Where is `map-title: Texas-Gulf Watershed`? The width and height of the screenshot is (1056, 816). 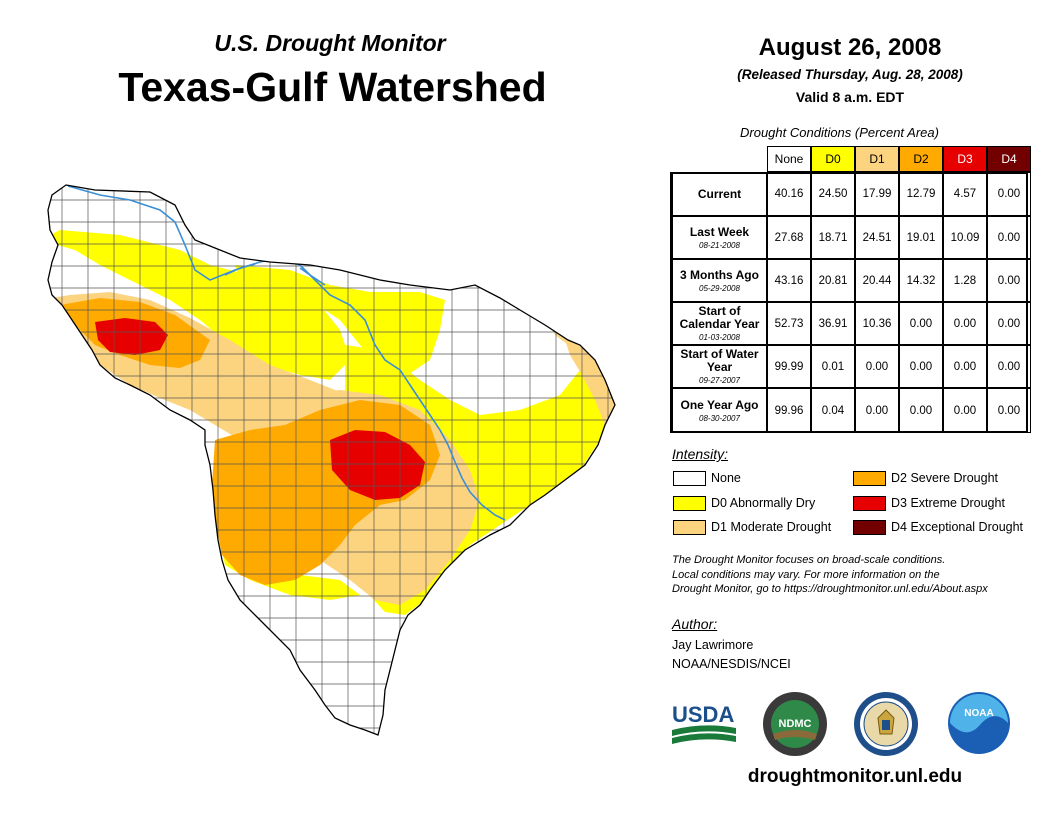
map-title: Texas-Gulf Watershed is located at coordinates (332, 87).